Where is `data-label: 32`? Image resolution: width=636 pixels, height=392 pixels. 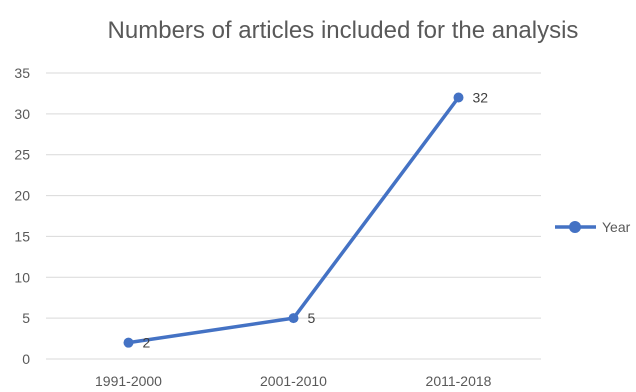 data-label: 32 is located at coordinates (481, 98).